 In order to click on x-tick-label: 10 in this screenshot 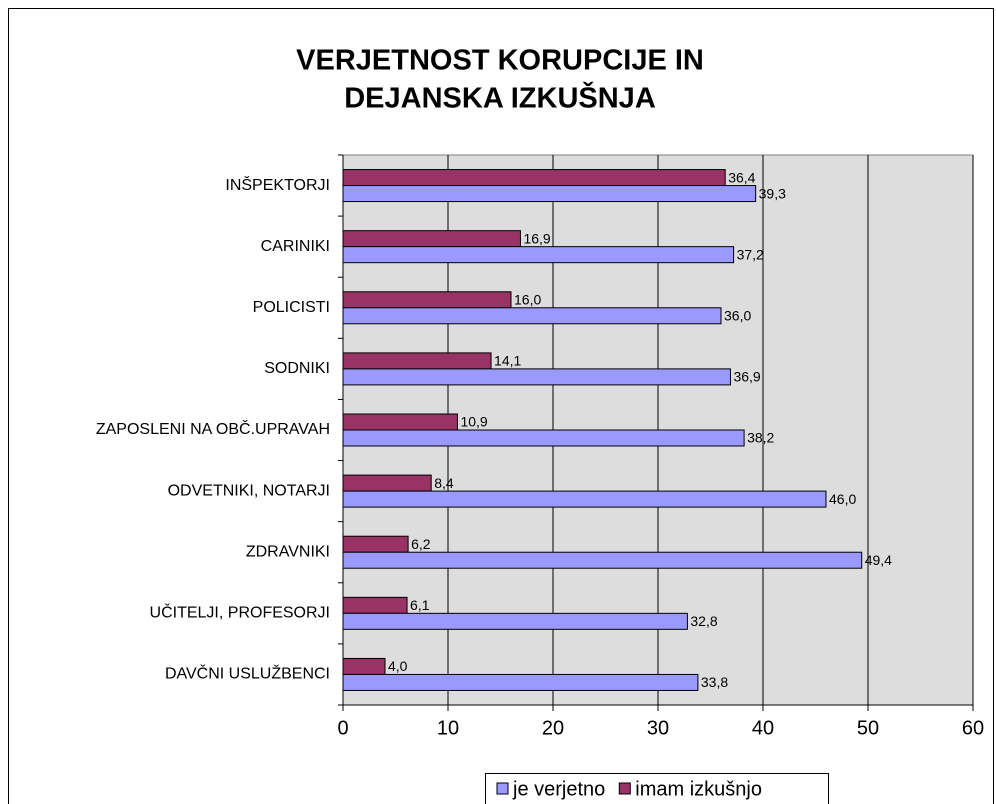, I will do `click(448, 728)`.